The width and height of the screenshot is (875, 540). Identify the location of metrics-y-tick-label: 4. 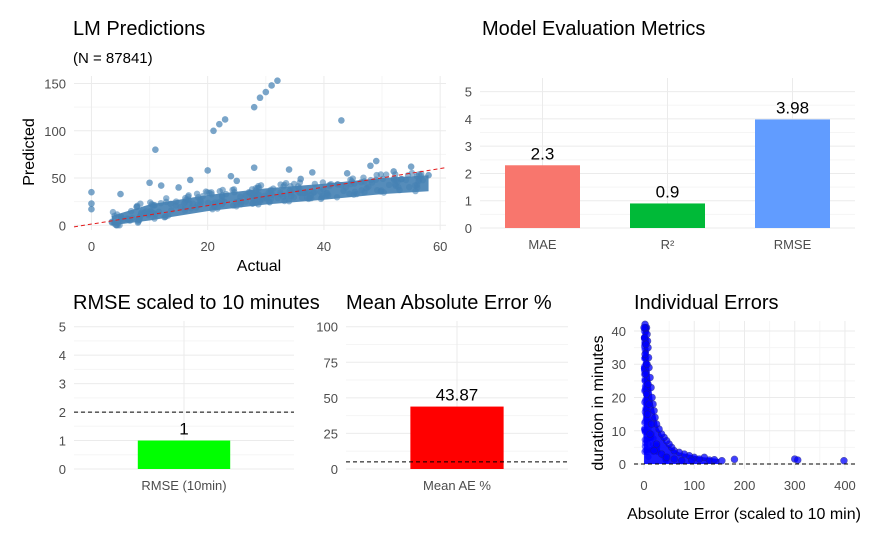
(468, 119).